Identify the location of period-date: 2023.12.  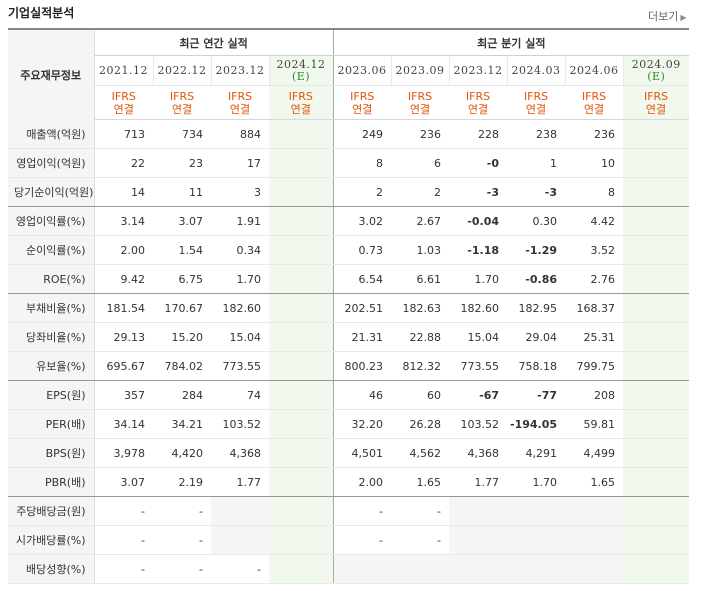
(240, 70).